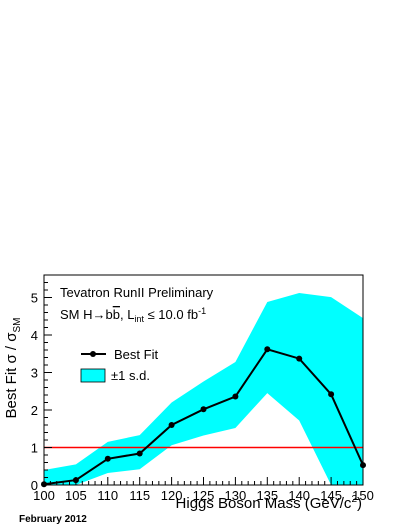 The height and width of the screenshot is (525, 406). What do you see at coordinates (76, 495) in the screenshot?
I see `x-tick-label: 105` at bounding box center [76, 495].